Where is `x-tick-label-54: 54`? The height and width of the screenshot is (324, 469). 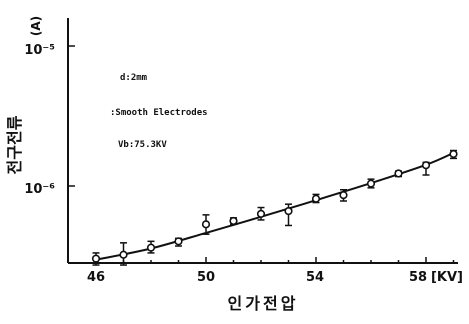 x-tick-label-54: 54 is located at coordinates (315, 277).